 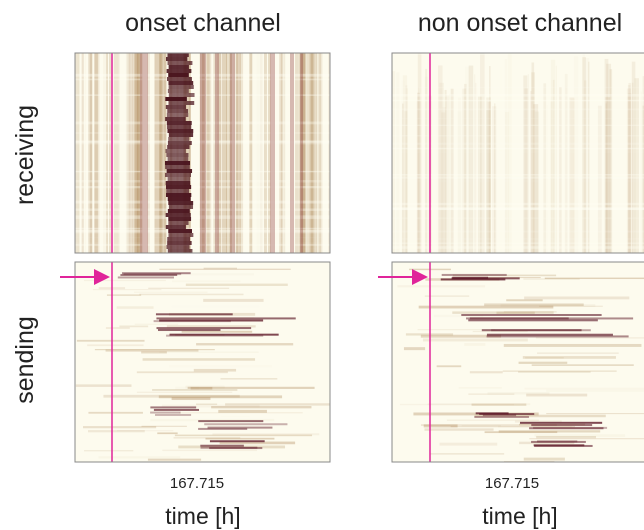 What do you see at coordinates (203, 23) in the screenshot?
I see `column-title: onset channel` at bounding box center [203, 23].